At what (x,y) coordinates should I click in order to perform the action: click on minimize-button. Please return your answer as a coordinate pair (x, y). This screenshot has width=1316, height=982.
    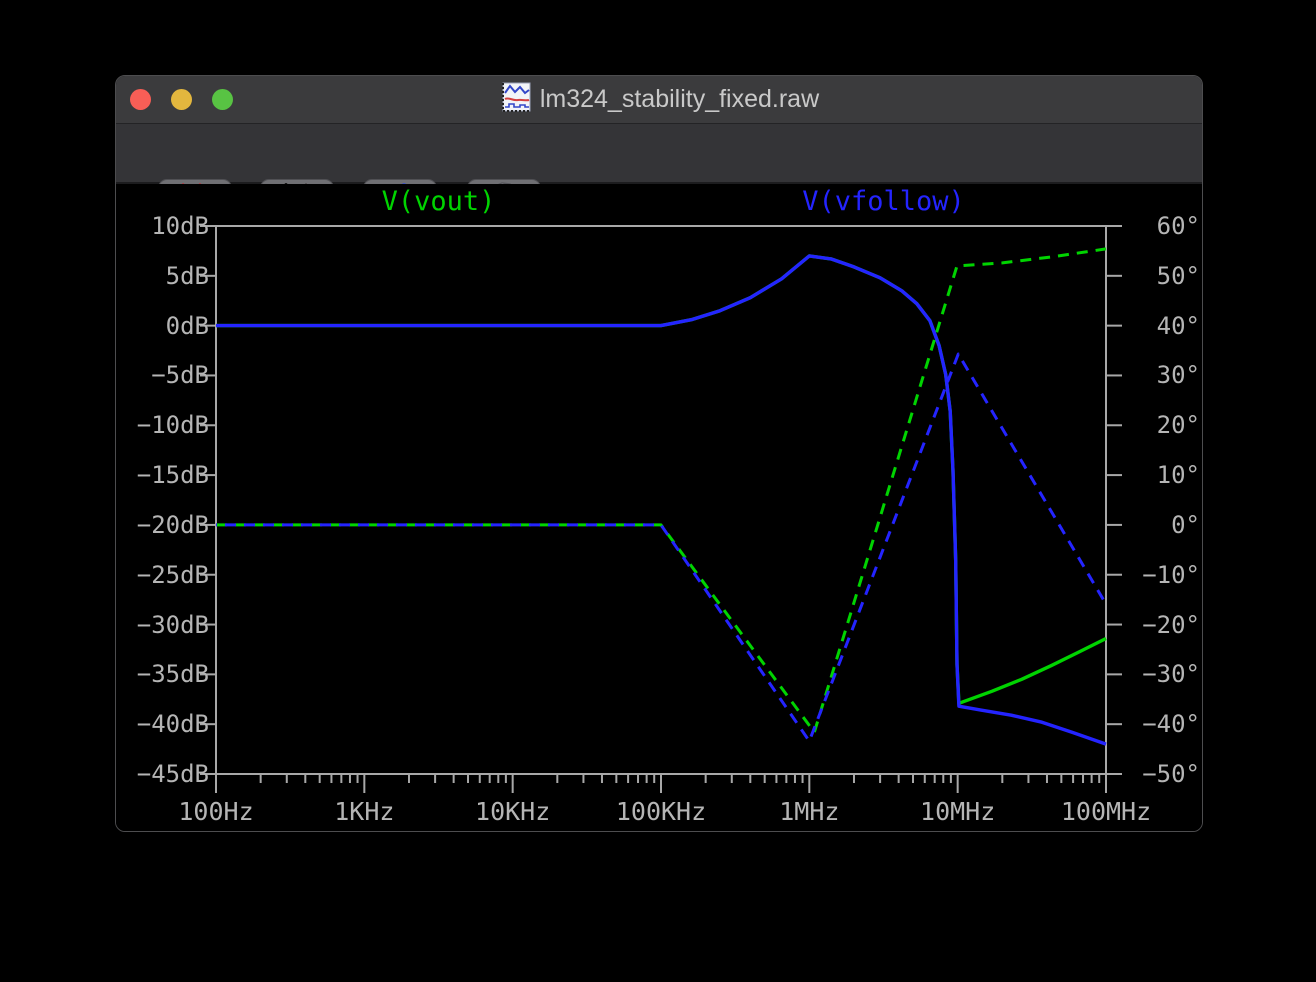
    Looking at the image, I should click on (181, 99).